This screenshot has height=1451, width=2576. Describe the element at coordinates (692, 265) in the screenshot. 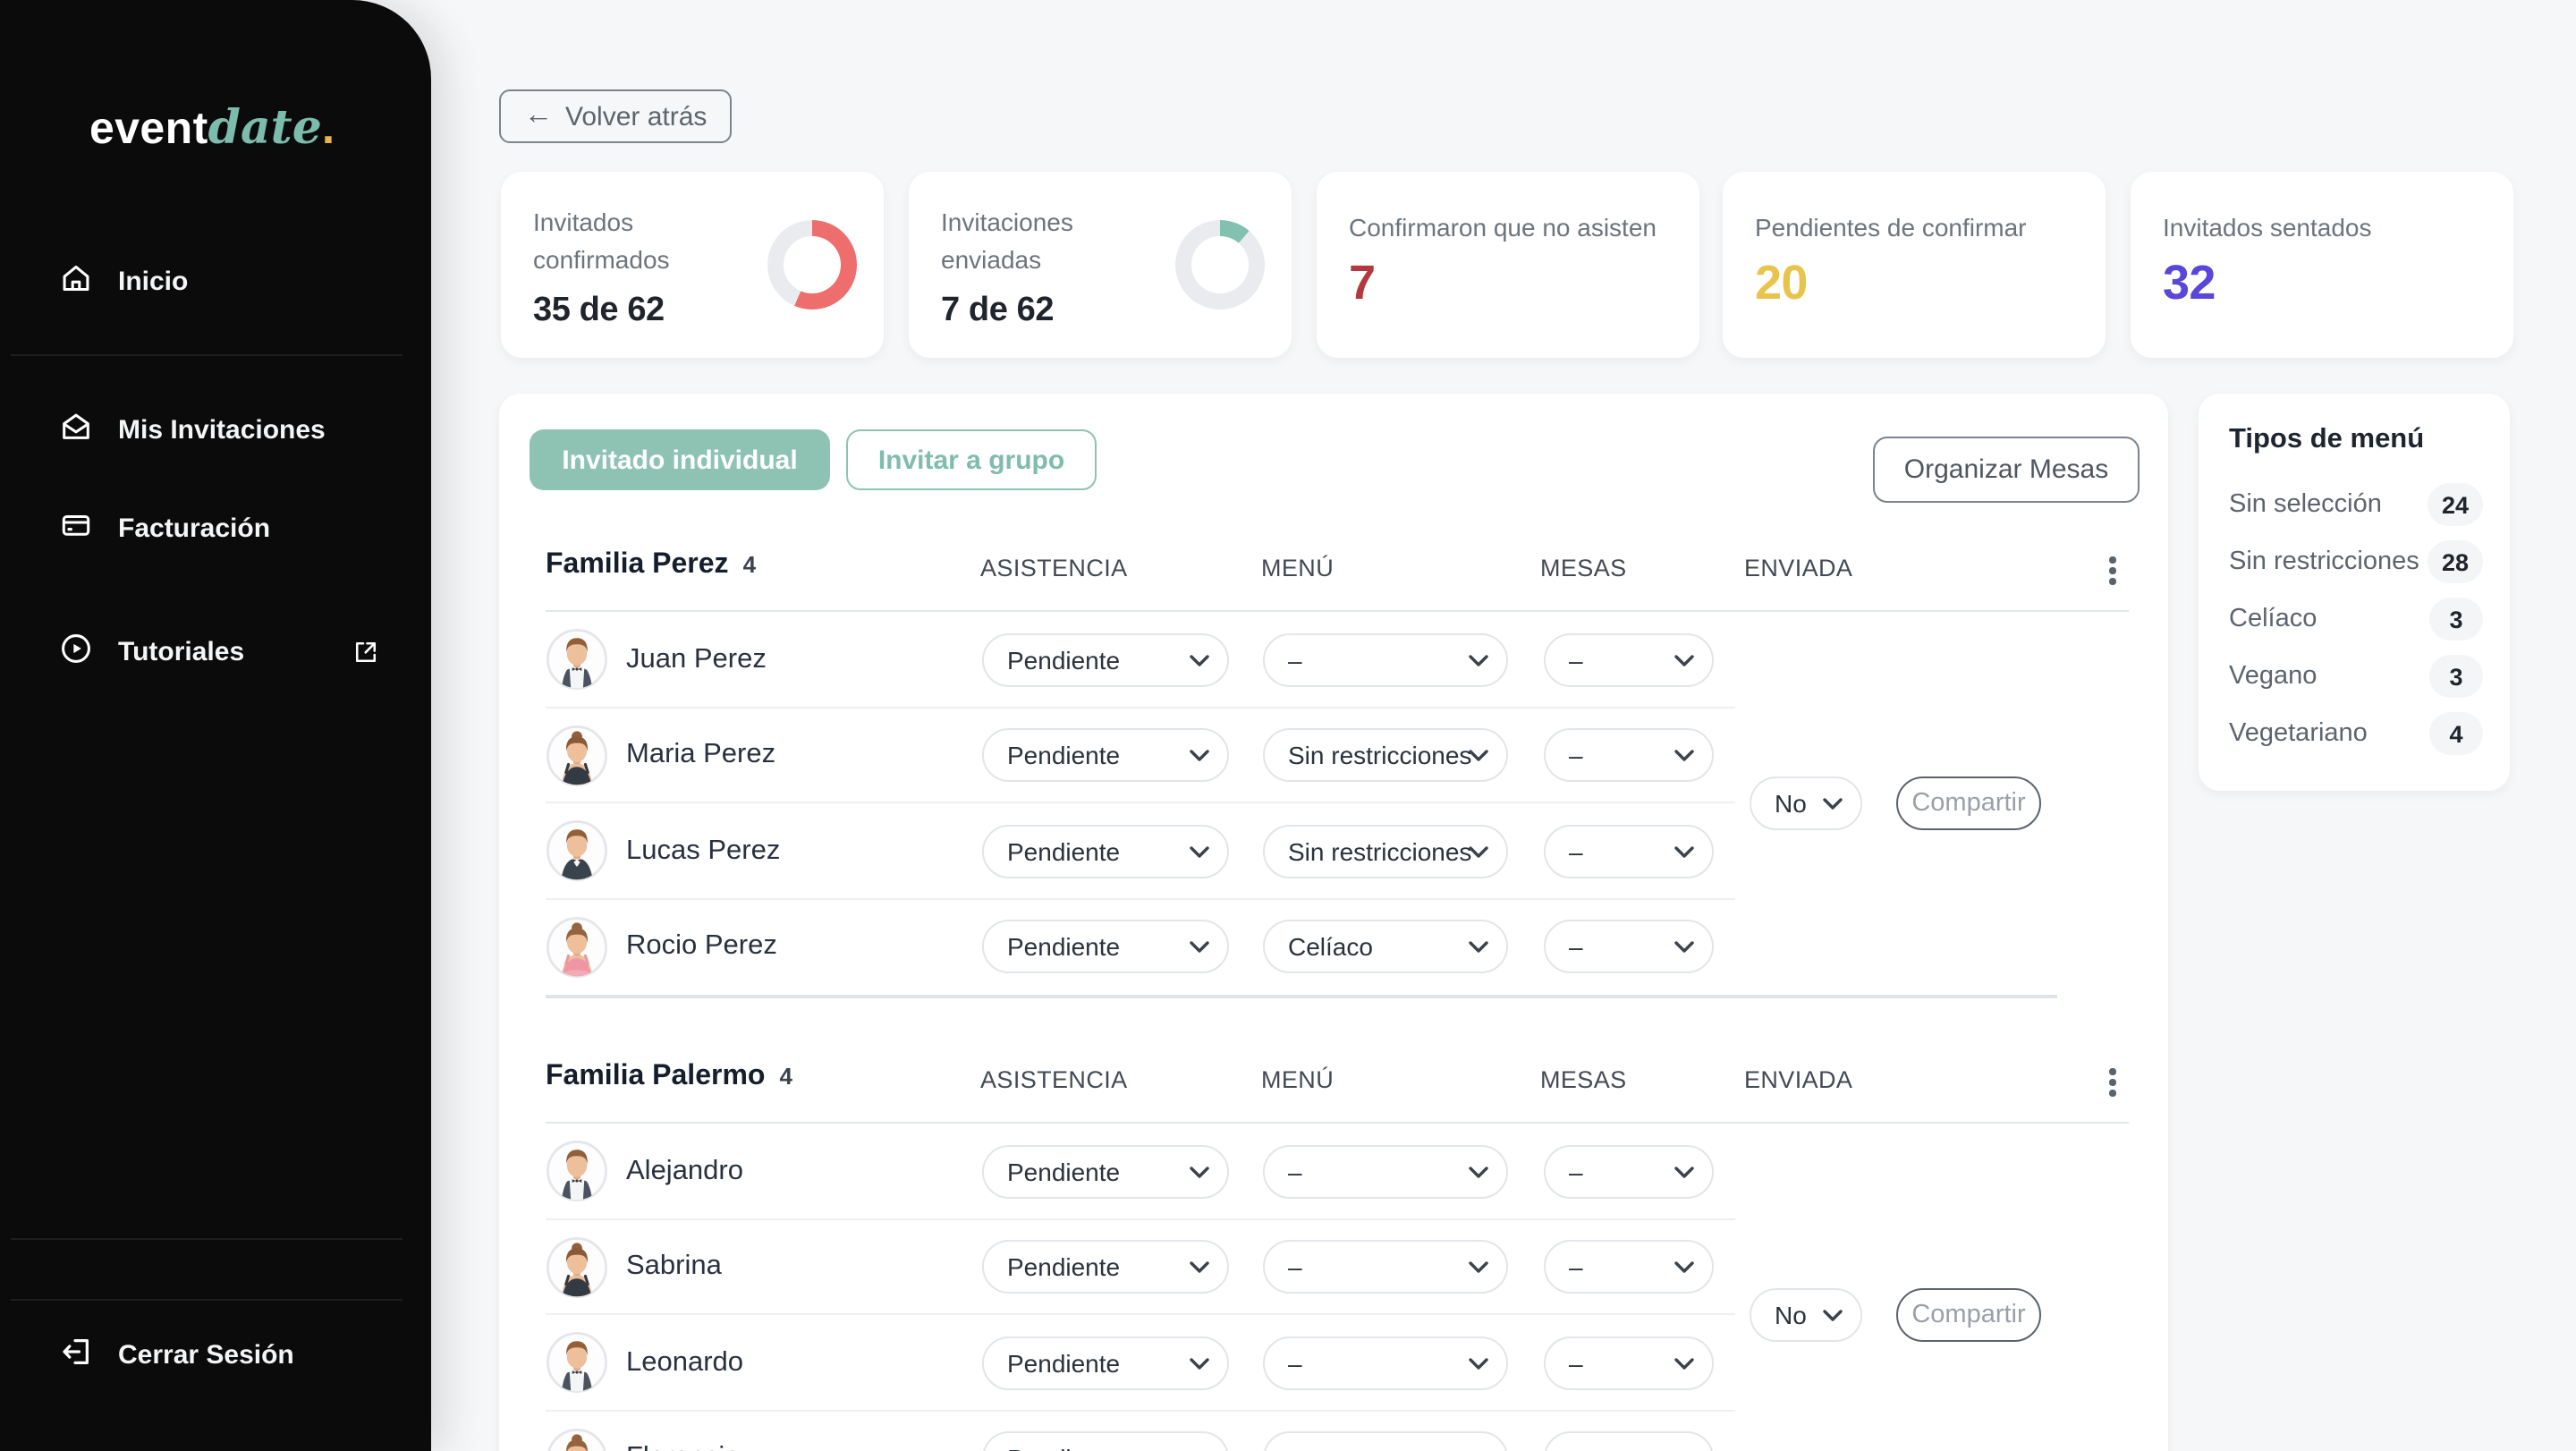

I see `stat-card-confirmados: Invitados confirmados 35 de 62` at that location.